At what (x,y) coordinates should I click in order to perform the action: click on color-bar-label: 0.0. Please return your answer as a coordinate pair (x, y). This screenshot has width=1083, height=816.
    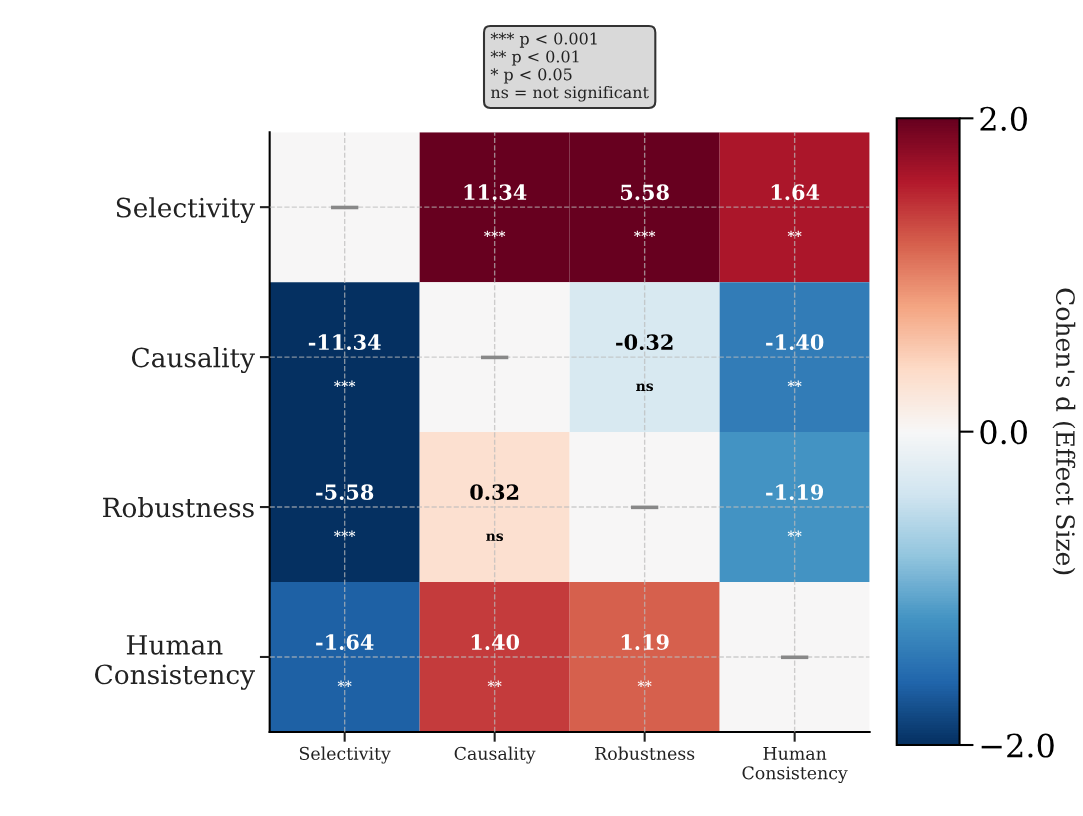
    Looking at the image, I should click on (1003, 432).